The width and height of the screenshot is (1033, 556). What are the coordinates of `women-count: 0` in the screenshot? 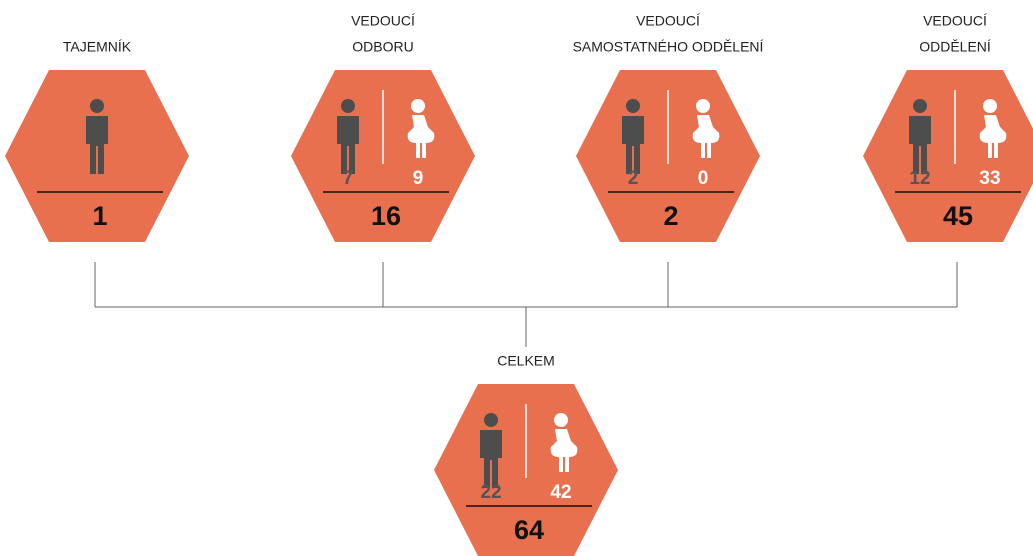 It's located at (703, 178).